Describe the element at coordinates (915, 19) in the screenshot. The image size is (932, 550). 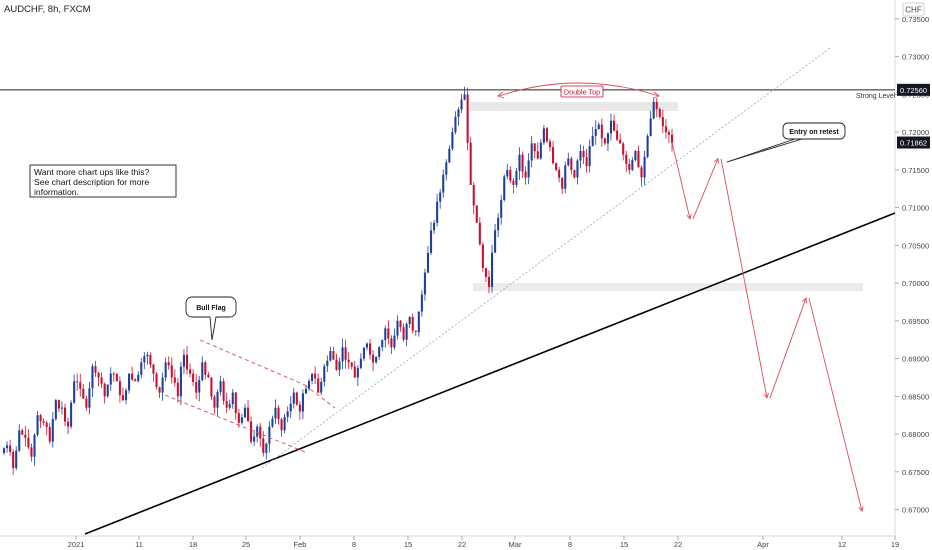
I see `y-tick-label: 0.73500` at that location.